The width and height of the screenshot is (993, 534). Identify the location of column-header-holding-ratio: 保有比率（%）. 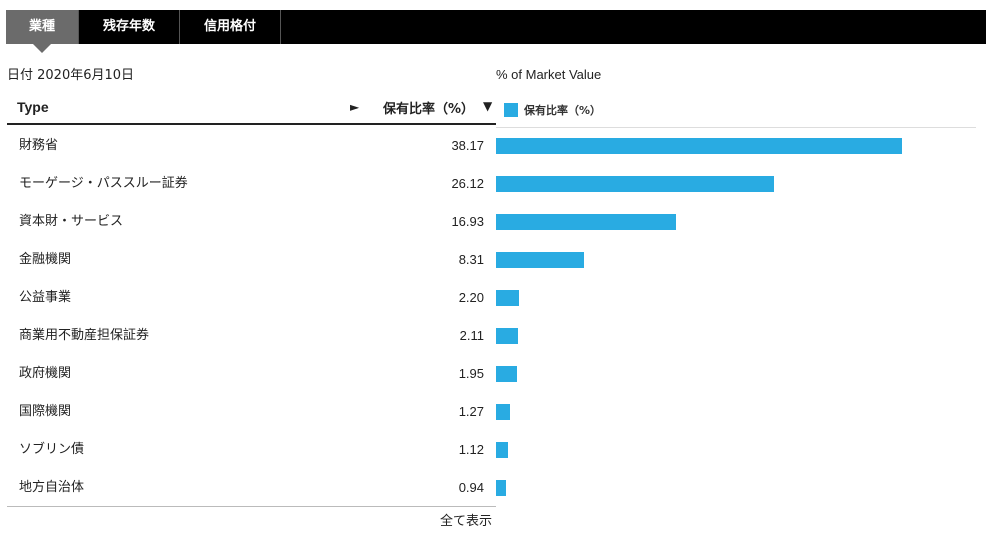
(429, 109).